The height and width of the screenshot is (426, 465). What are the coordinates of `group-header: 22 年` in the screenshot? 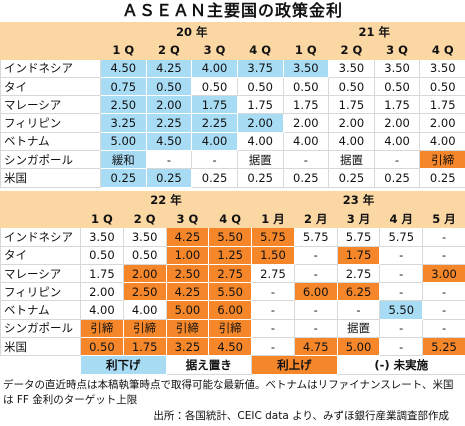 It's located at (166, 200).